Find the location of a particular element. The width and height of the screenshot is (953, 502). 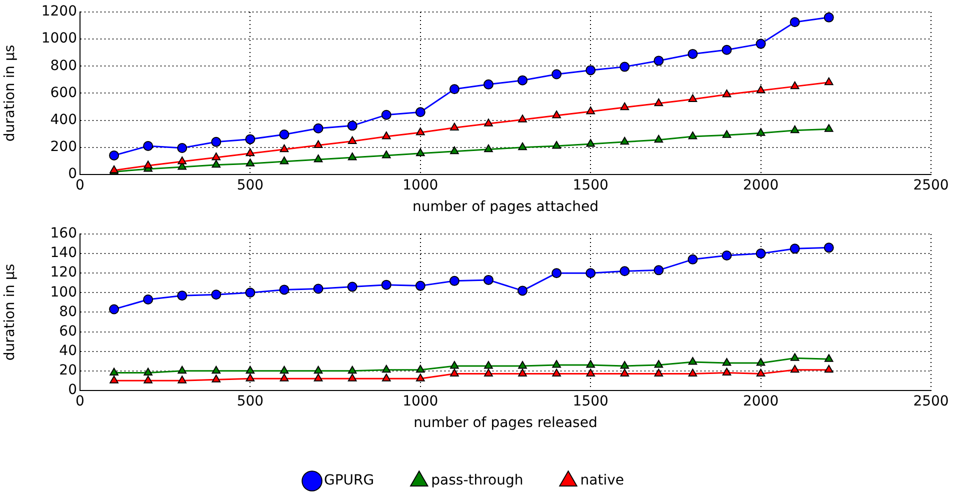

x-axis-title: number of pages released is located at coordinates (506, 423).